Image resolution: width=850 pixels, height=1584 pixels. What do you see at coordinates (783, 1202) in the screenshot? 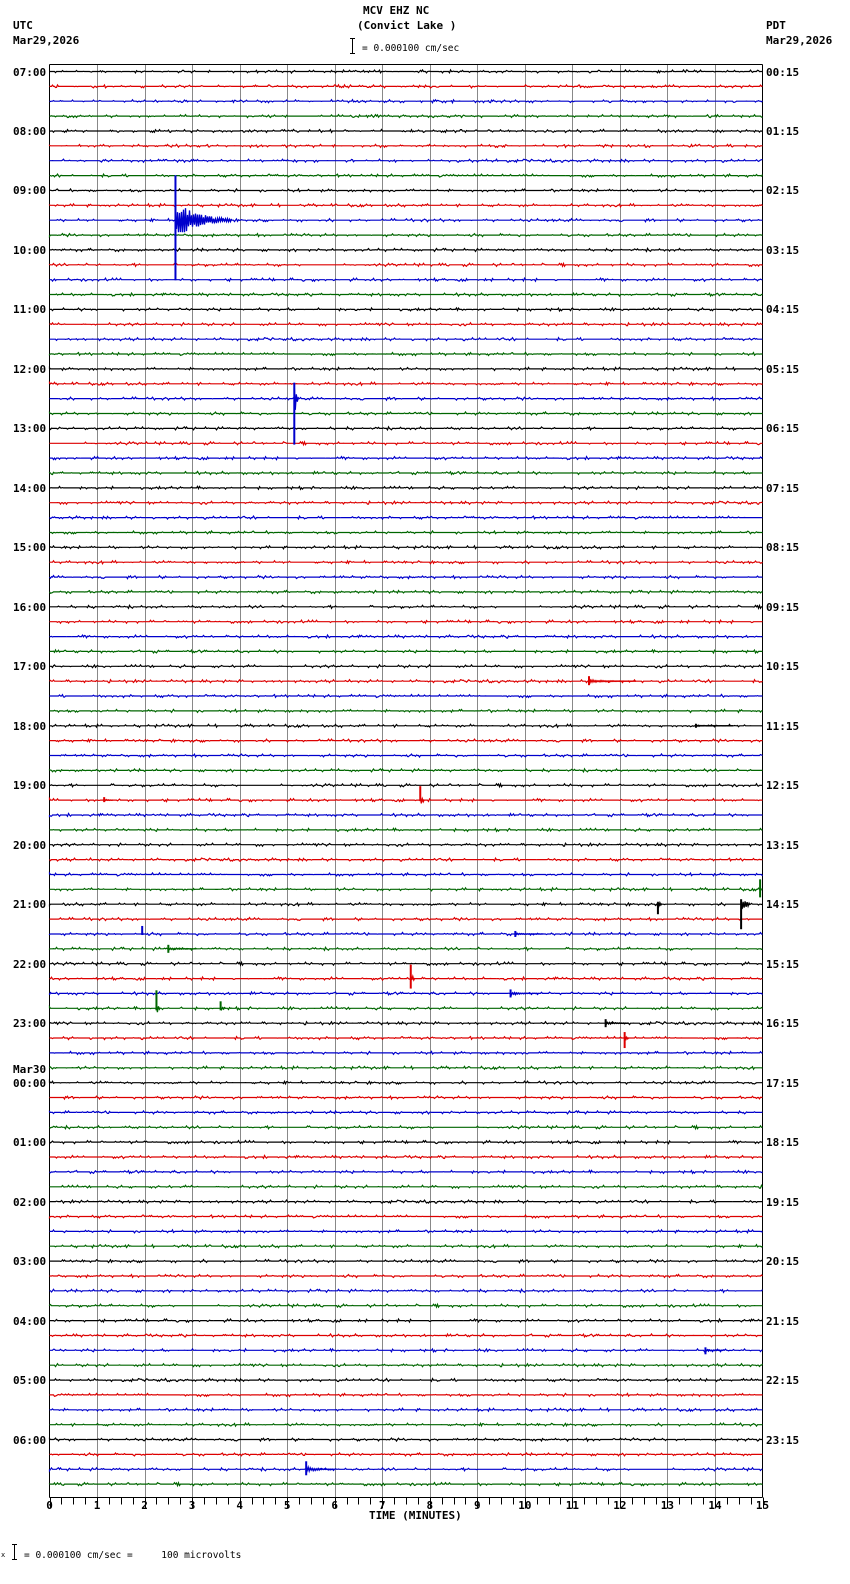
I see `pdt-hour-label: 19:15` at bounding box center [783, 1202].